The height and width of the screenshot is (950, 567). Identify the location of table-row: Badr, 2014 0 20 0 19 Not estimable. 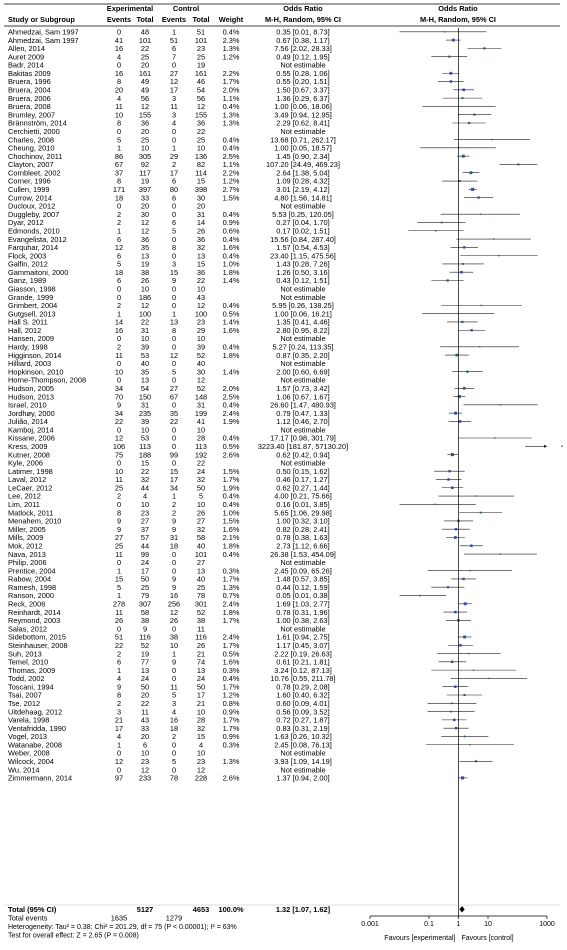
(167, 65).